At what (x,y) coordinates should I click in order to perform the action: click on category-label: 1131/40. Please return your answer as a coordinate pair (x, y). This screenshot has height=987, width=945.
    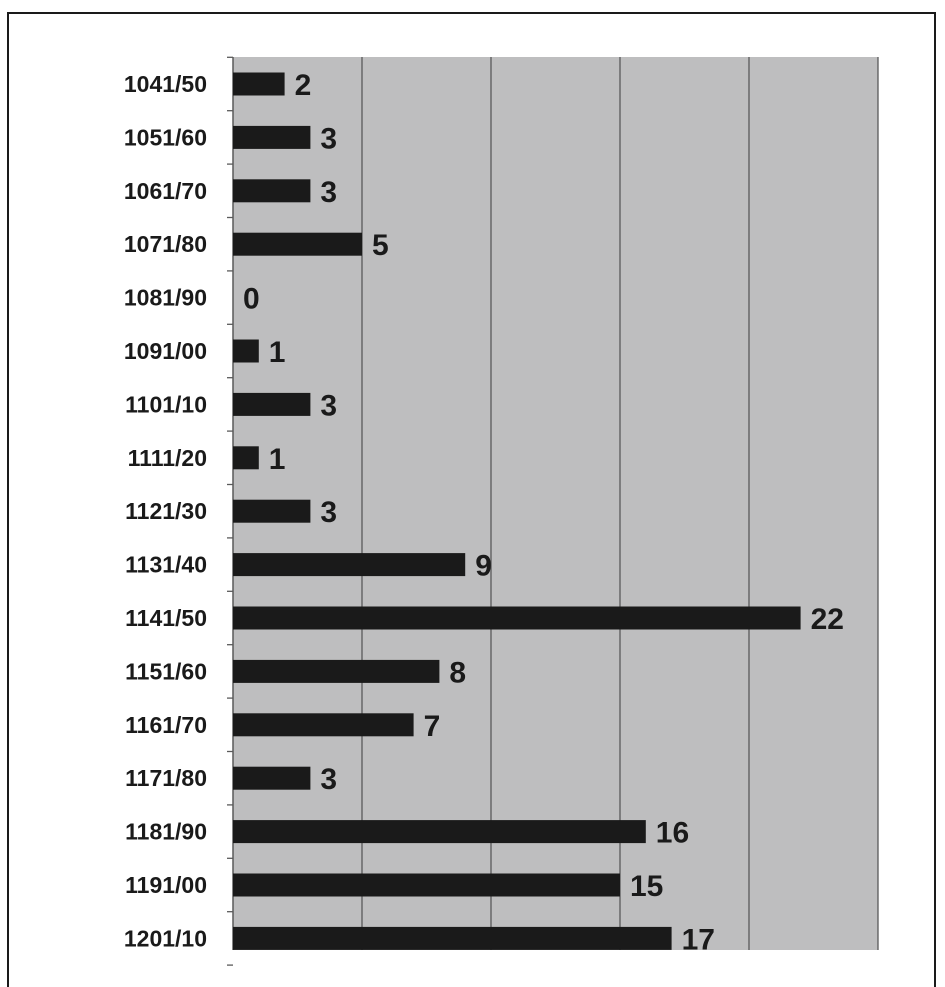
    Looking at the image, I should click on (166, 565).